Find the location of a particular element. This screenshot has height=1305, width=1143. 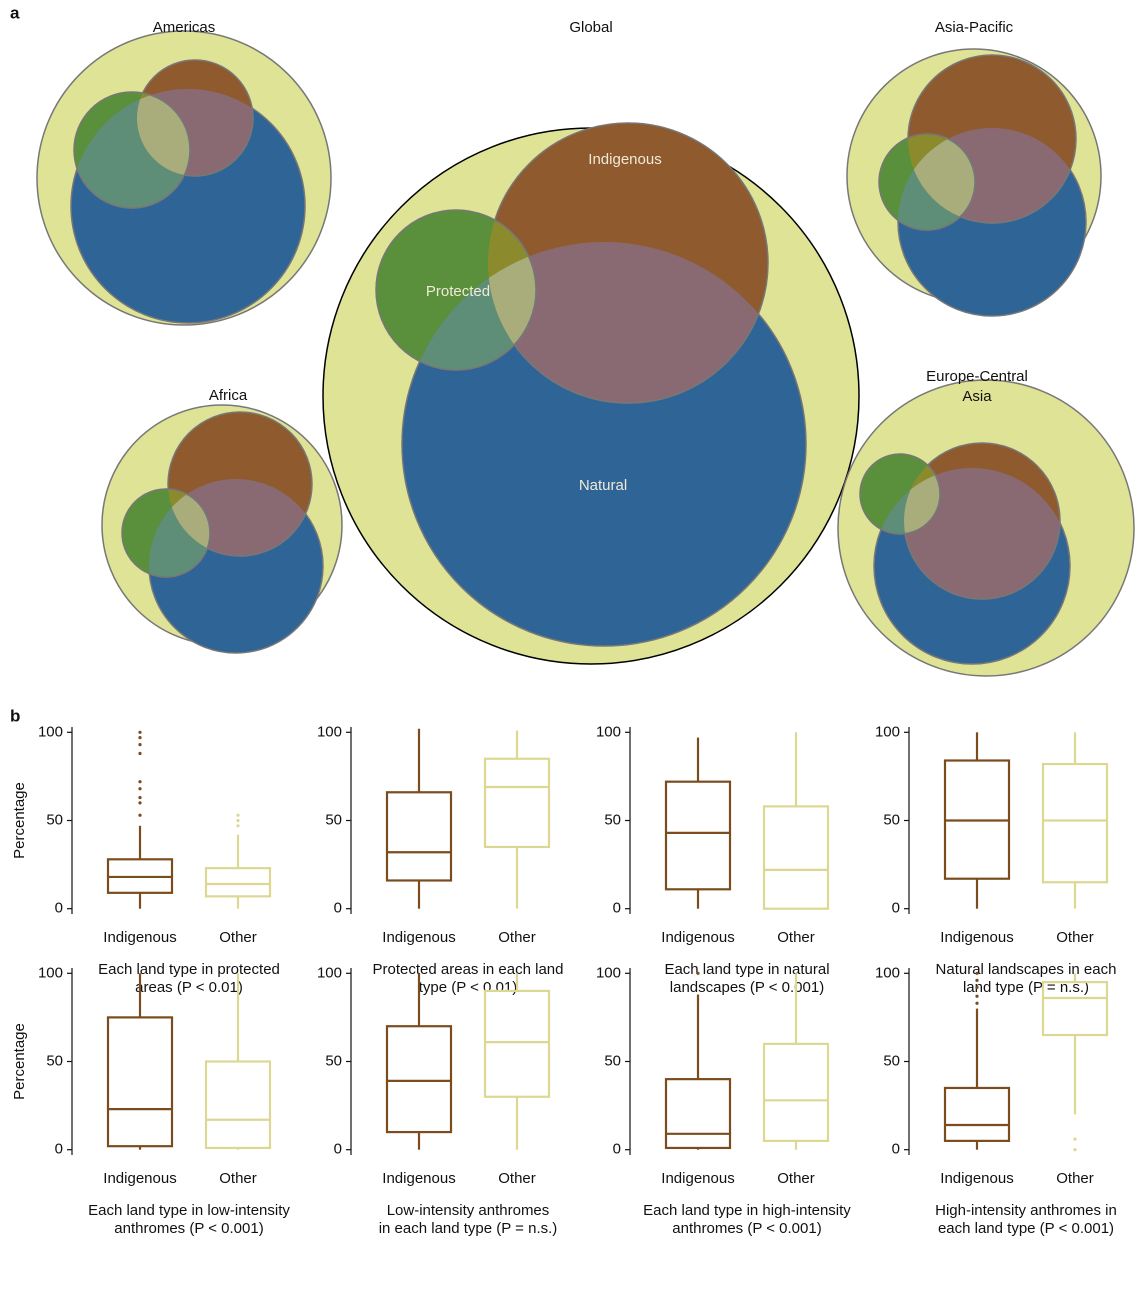

x-axis-label: in each land type (P = n.s.) is located at coordinates (468, 1228).